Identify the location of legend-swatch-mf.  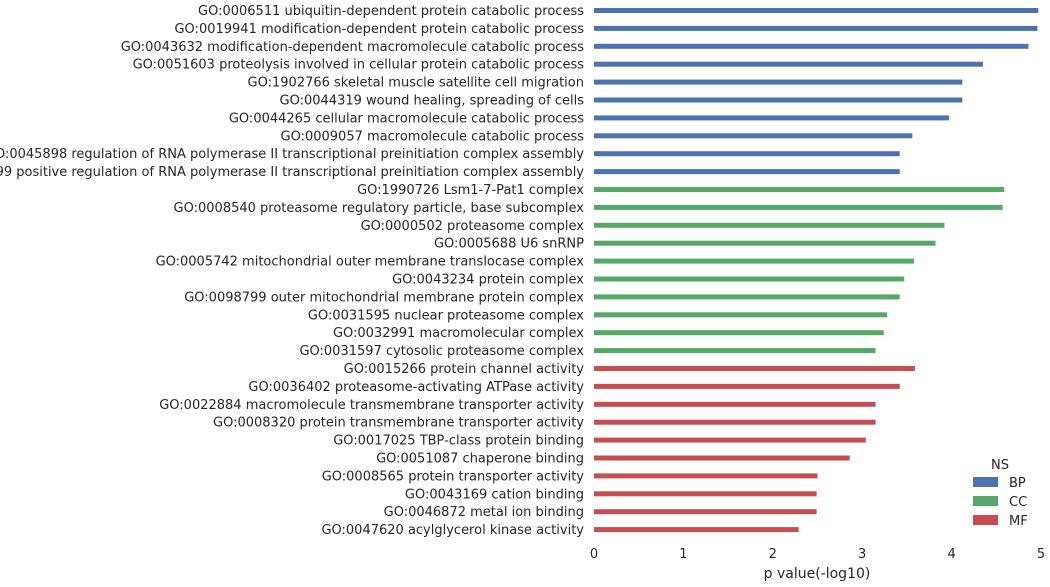
(985, 520).